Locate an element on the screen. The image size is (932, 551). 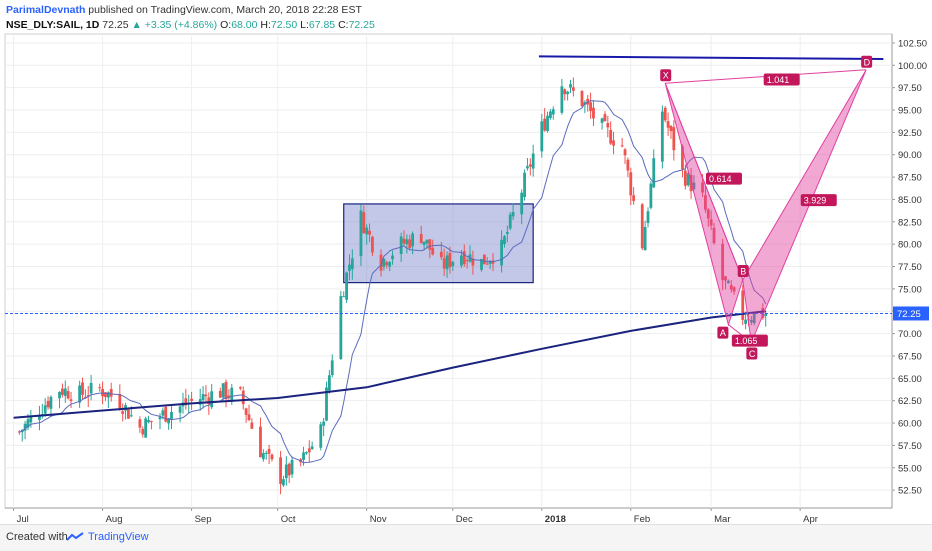
pattern-point-label: X is located at coordinates (666, 76).